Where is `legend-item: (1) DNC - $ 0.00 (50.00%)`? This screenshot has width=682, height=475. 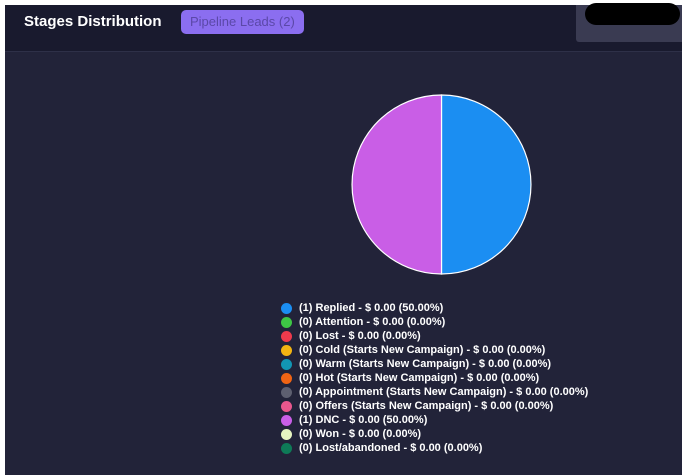 legend-item: (1) DNC - $ 0.00 (50.00%) is located at coordinates (434, 420).